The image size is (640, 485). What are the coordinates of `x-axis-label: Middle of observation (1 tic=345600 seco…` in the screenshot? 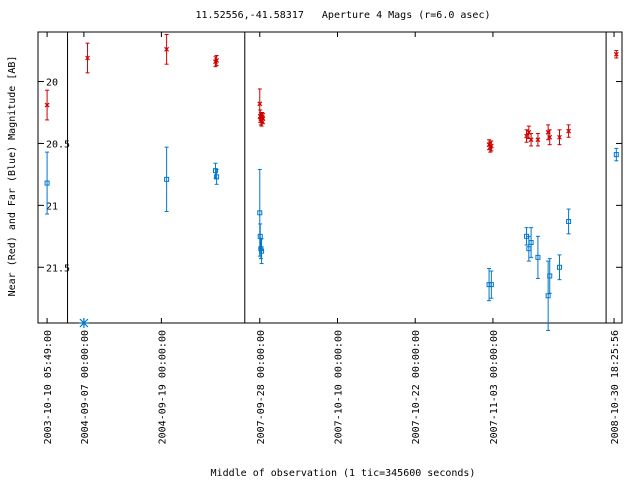 It's located at (343, 473).